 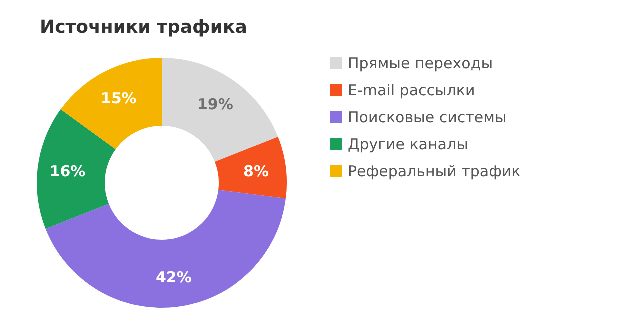 I want to click on legend-label: Реферальный трафик, so click(x=434, y=171).